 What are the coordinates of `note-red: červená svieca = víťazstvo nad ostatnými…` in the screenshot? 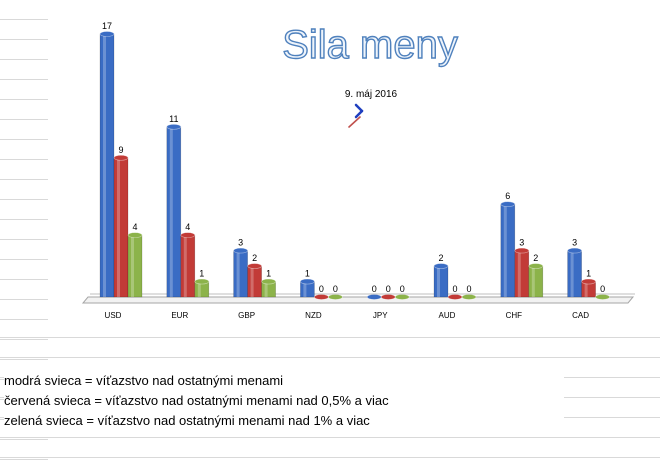 It's located at (196, 400).